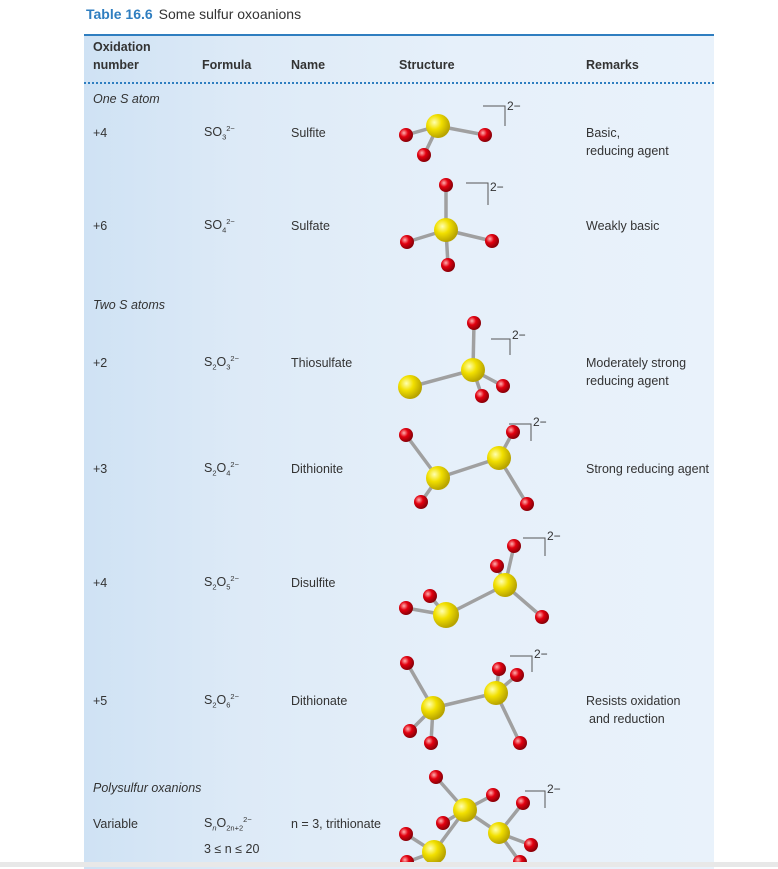 This screenshot has height=869, width=778. Describe the element at coordinates (623, 226) in the screenshot. I see `remarks-sulfate: Weakly basic` at that location.